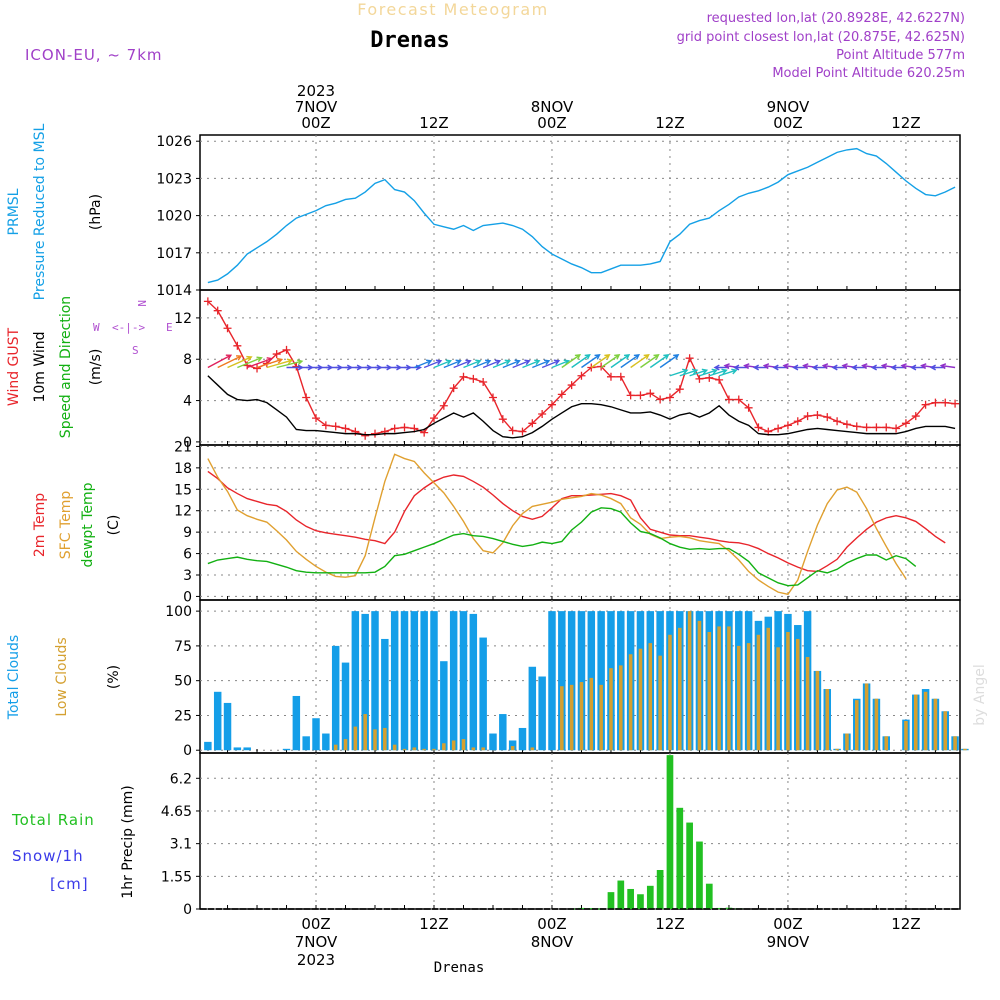 This screenshot has width=1000, height=1000. I want to click on y-tick-label: 75, so click(183, 647).